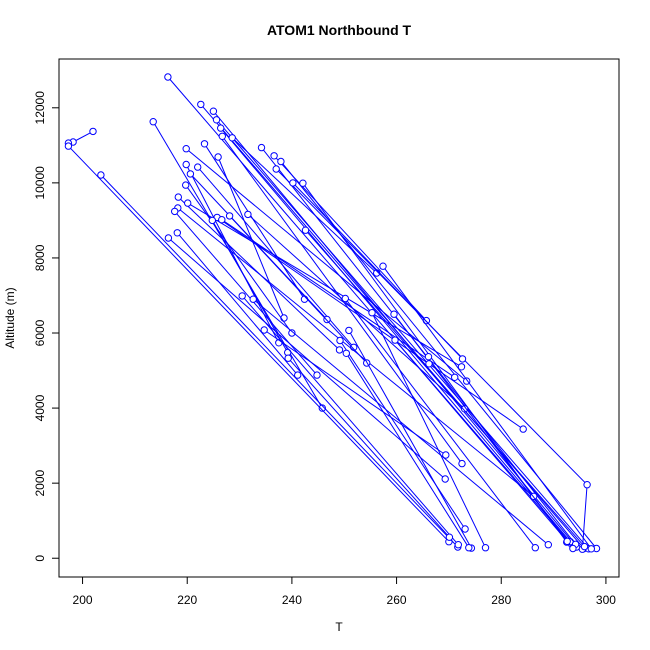  I want to click on x-tick-label-280: 280, so click(501, 600).